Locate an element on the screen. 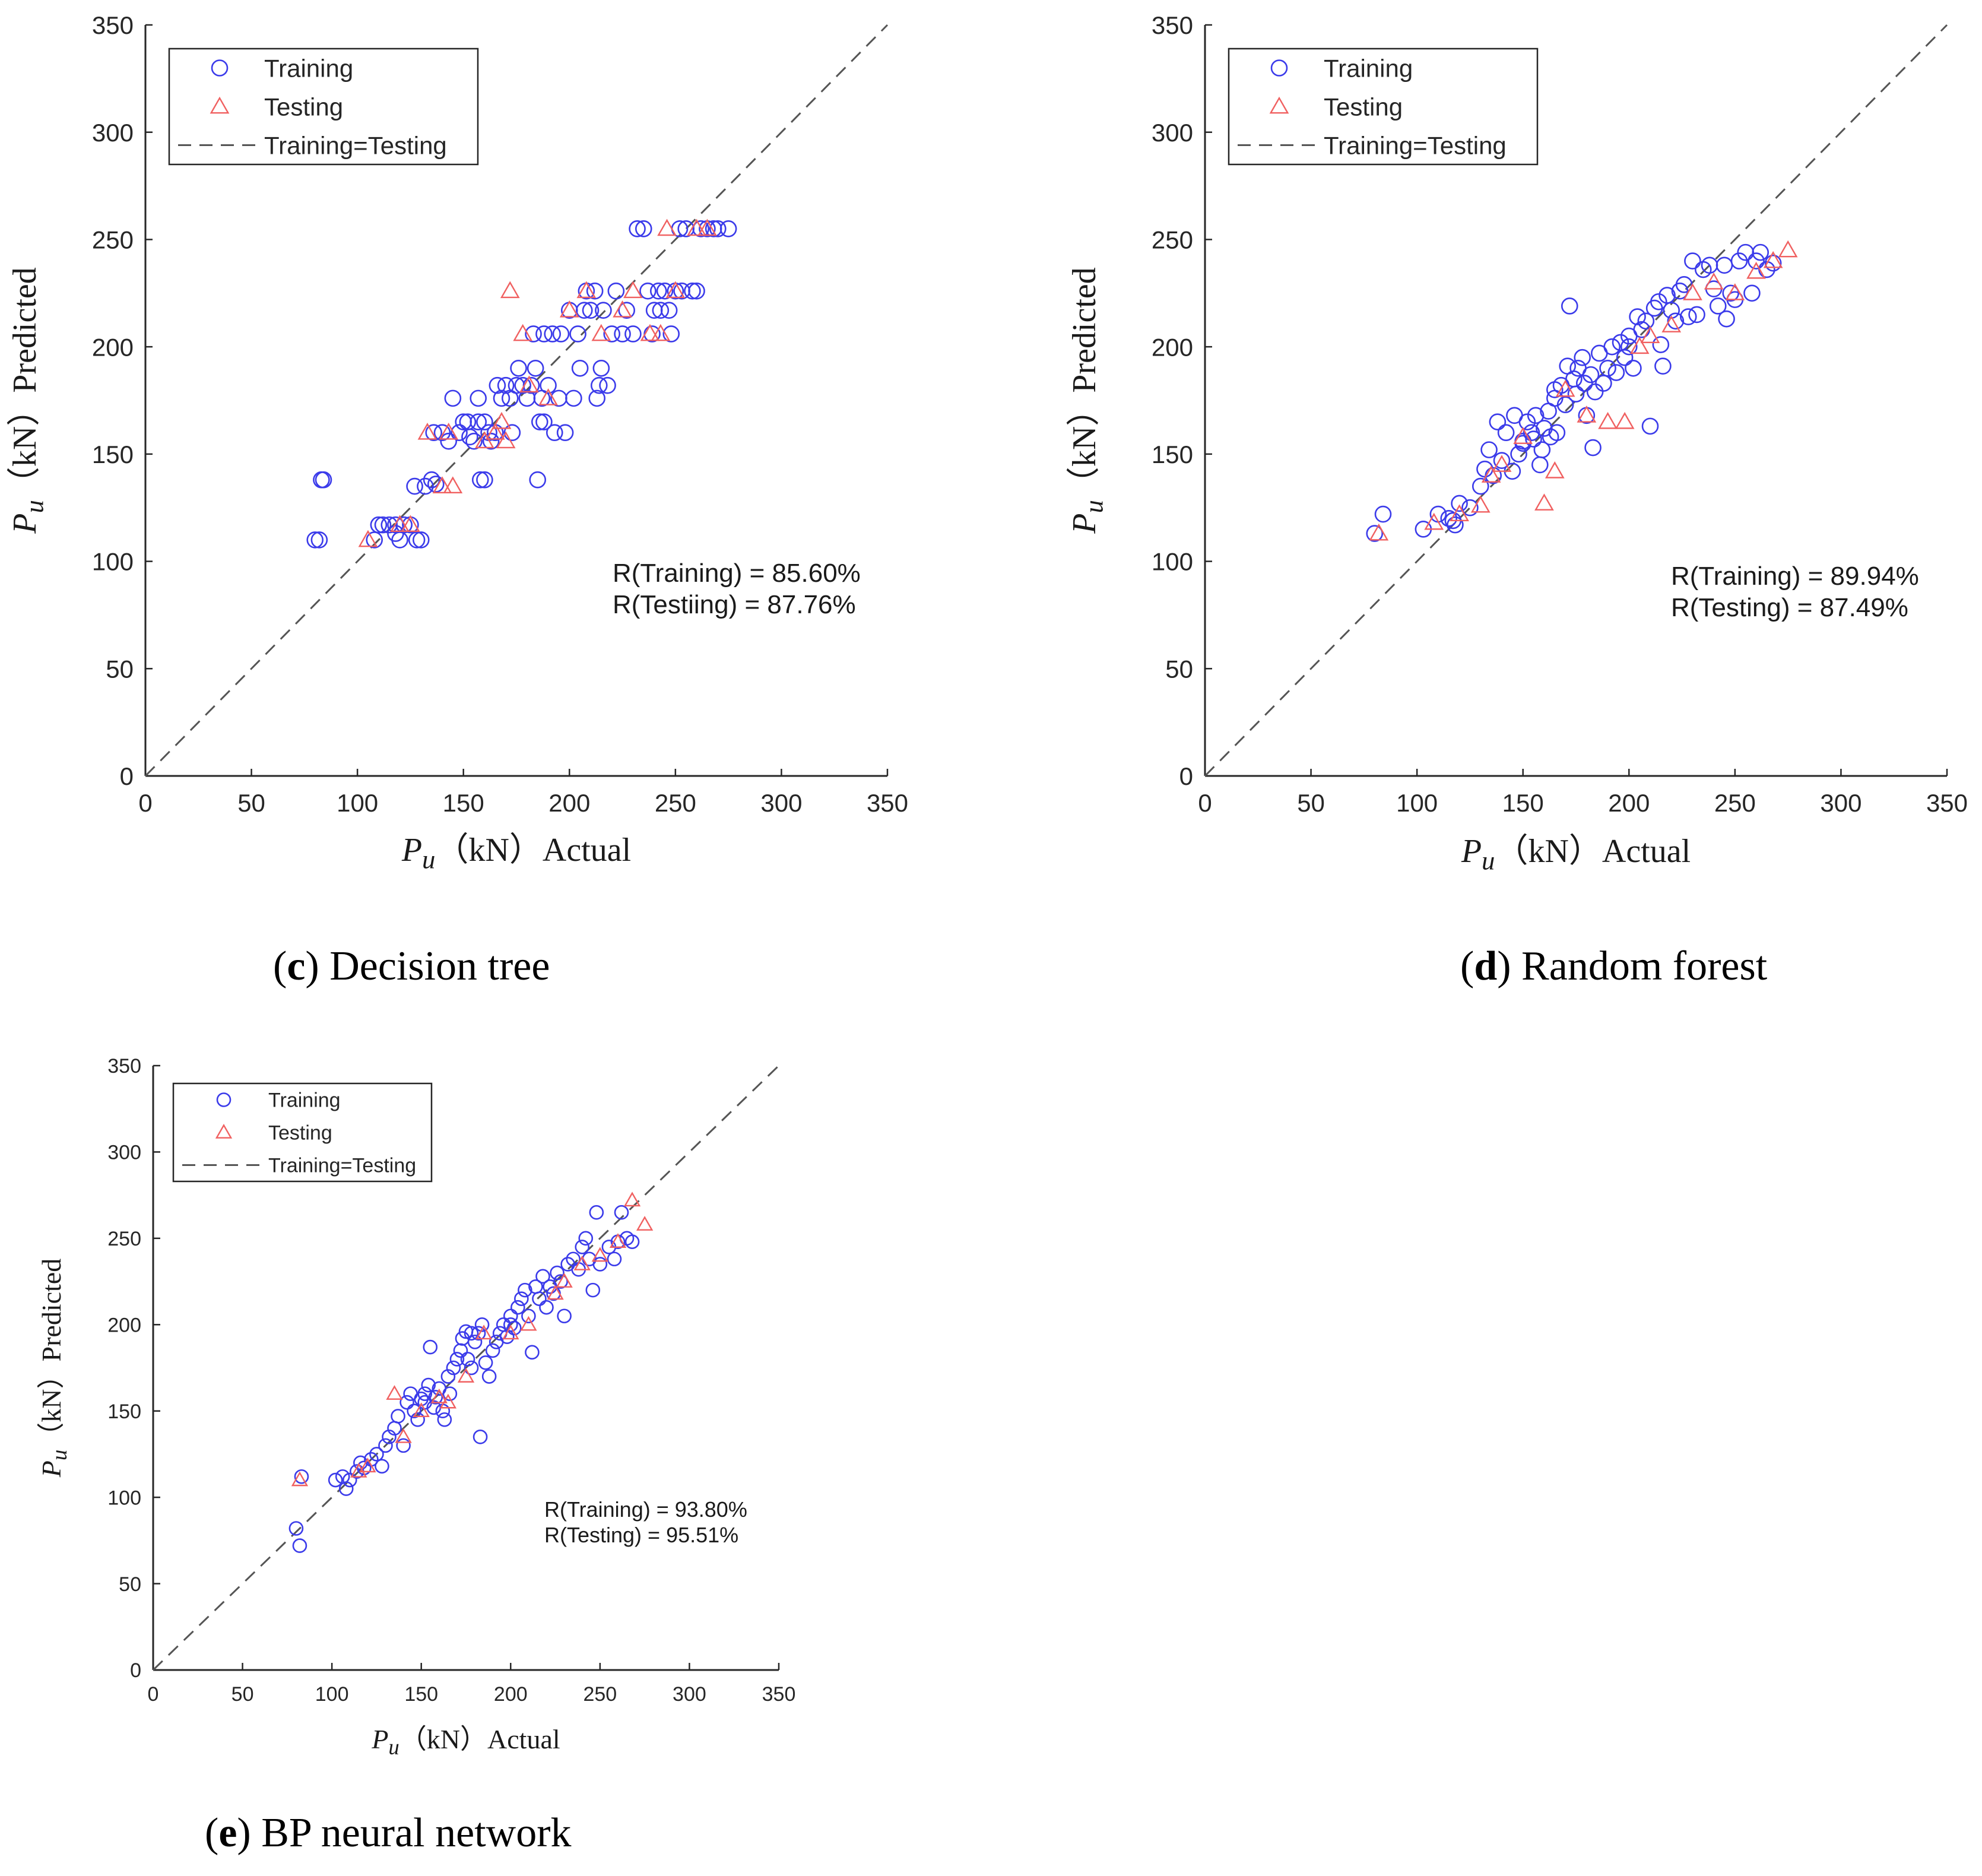  legend-training-marker is located at coordinates (220, 68).